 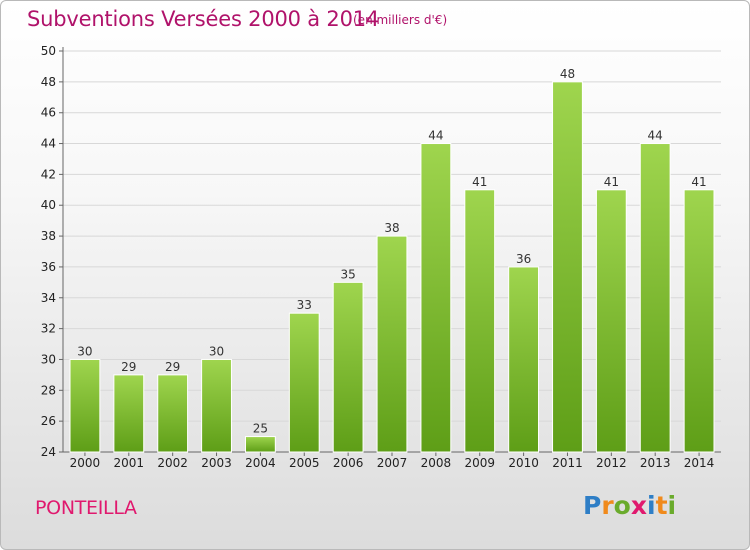 What do you see at coordinates (479, 463) in the screenshot?
I see `x-tick-label: 2009` at bounding box center [479, 463].